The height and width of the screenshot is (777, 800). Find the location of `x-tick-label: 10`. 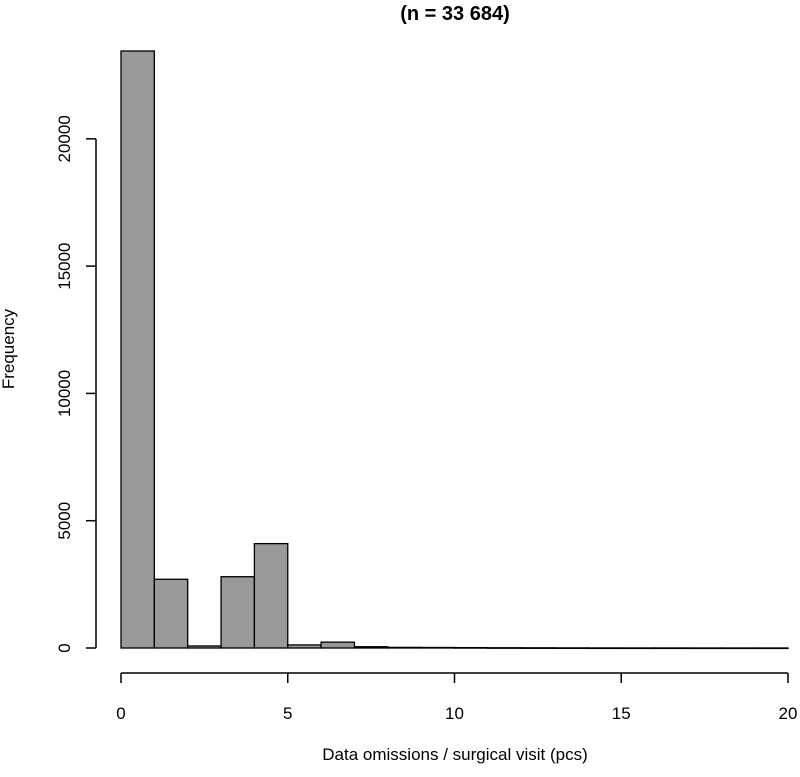

x-tick-label: 10 is located at coordinates (454, 713).